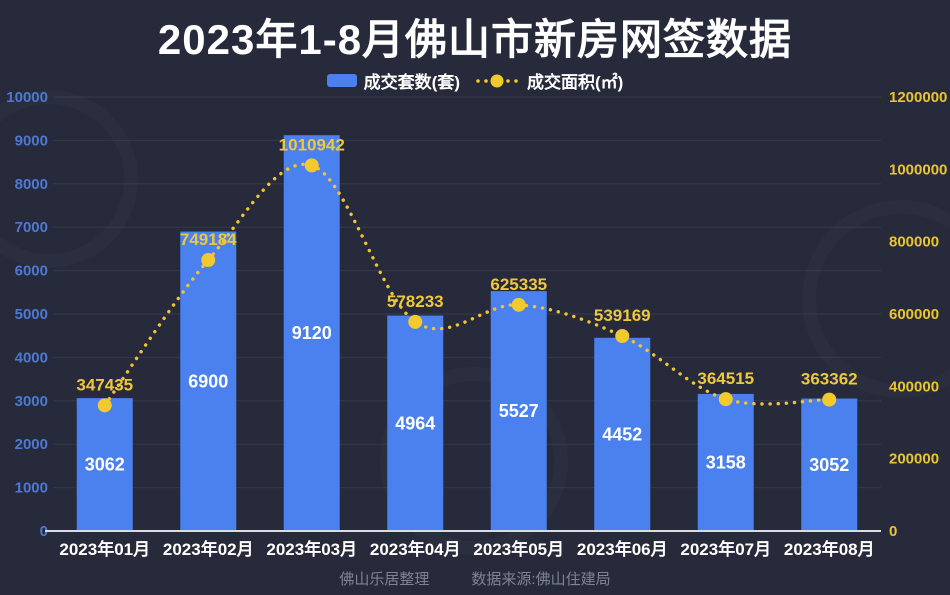 The image size is (950, 595). Describe the element at coordinates (31, 184) in the screenshot. I see `y-axis-tick-label-left: 8000` at that location.